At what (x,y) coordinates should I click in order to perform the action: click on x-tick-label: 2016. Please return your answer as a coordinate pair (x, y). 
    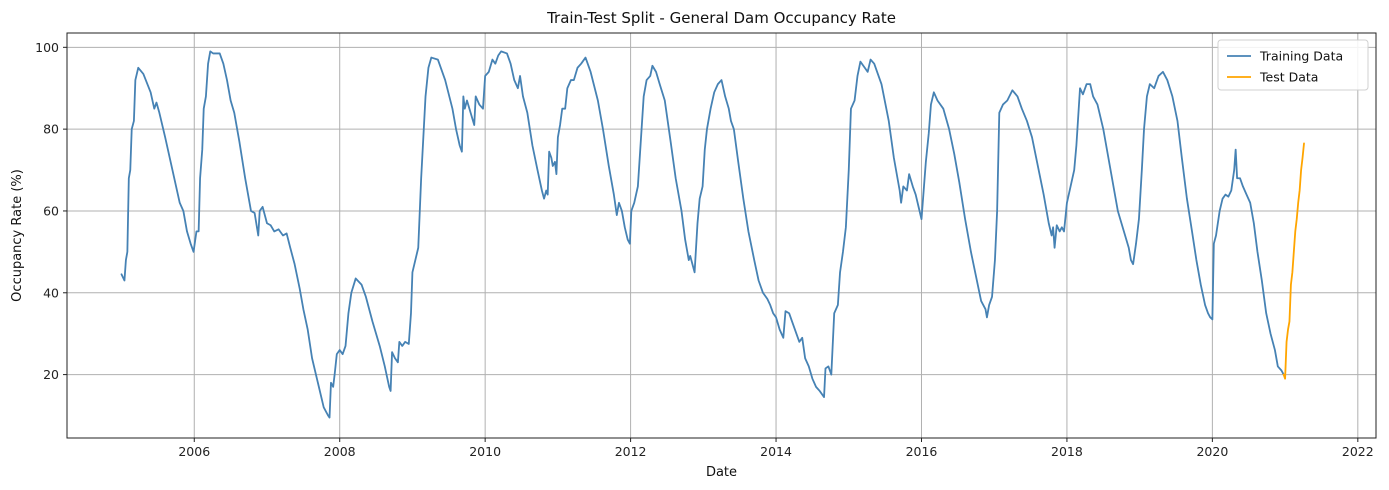
    Looking at the image, I should click on (922, 451).